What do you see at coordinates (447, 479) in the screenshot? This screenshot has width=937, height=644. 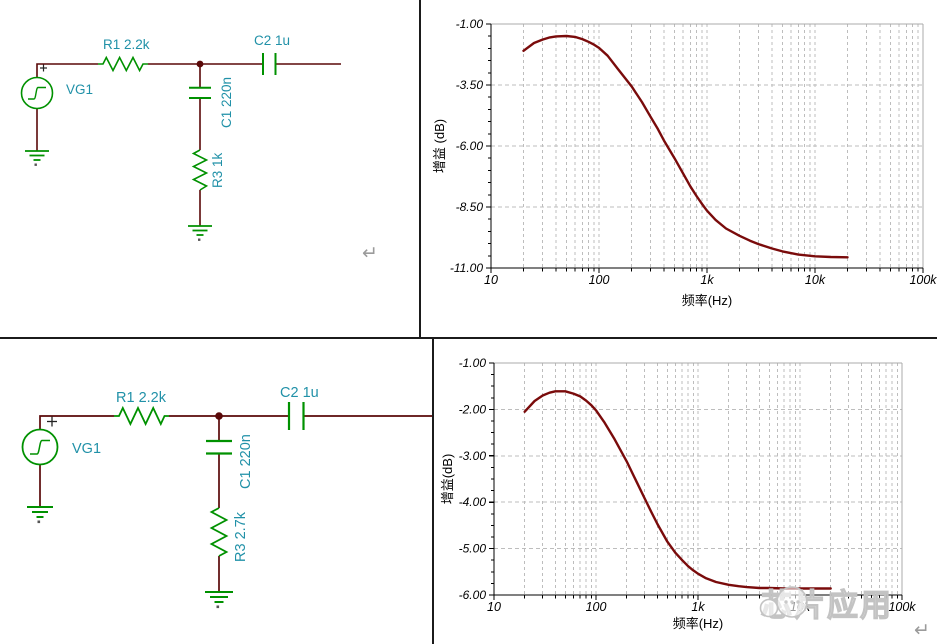 I see `y-axis-title: 增益(dB)` at bounding box center [447, 479].